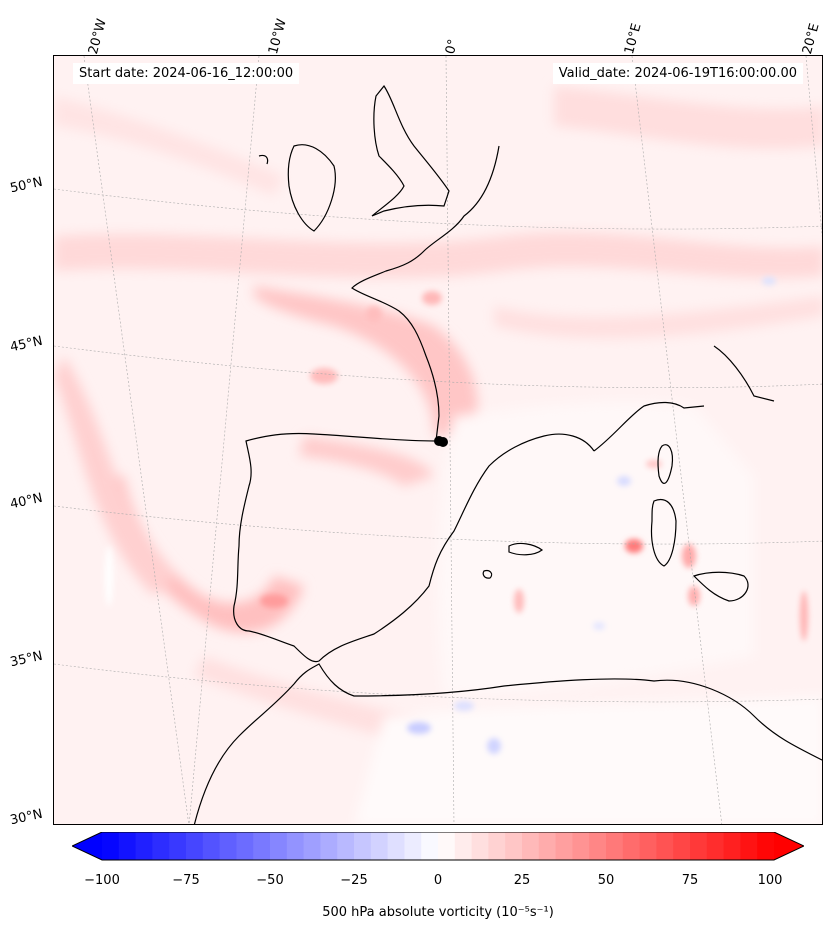 Image resolution: width=832 pixels, height=936 pixels. What do you see at coordinates (677, 73) in the screenshot?
I see `valid-date-label: Valid_date: 2024-06-19T16:00:00.00` at bounding box center [677, 73].